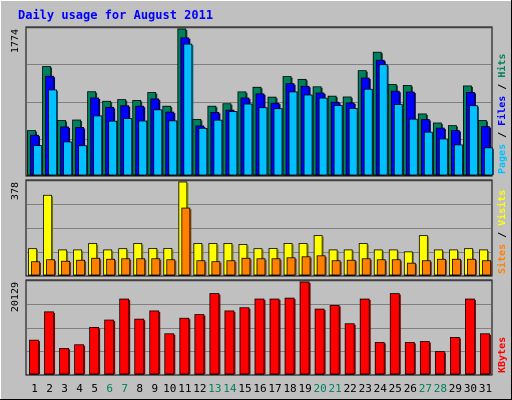  What do you see at coordinates (411, 269) in the screenshot?
I see `bar-sites-day-26-face` at bounding box center [411, 269].